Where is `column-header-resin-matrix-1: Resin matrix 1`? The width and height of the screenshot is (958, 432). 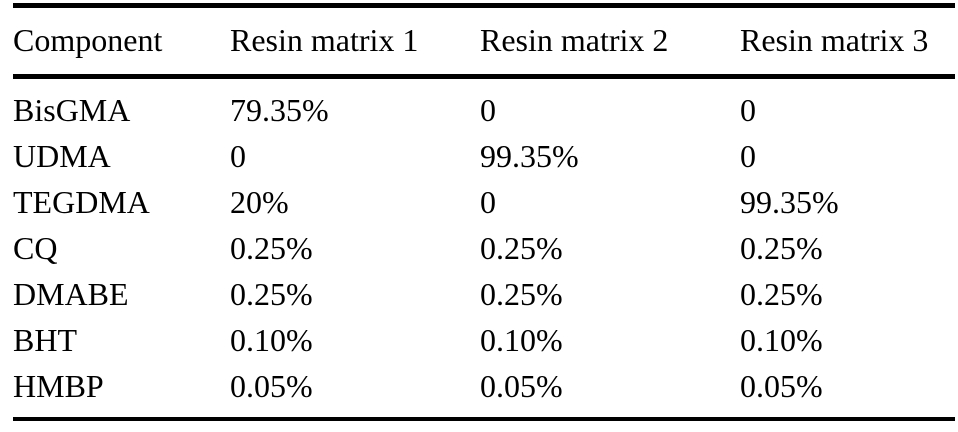
column-header-resin-matrix-1: Resin matrix 1 is located at coordinates (355, 42).